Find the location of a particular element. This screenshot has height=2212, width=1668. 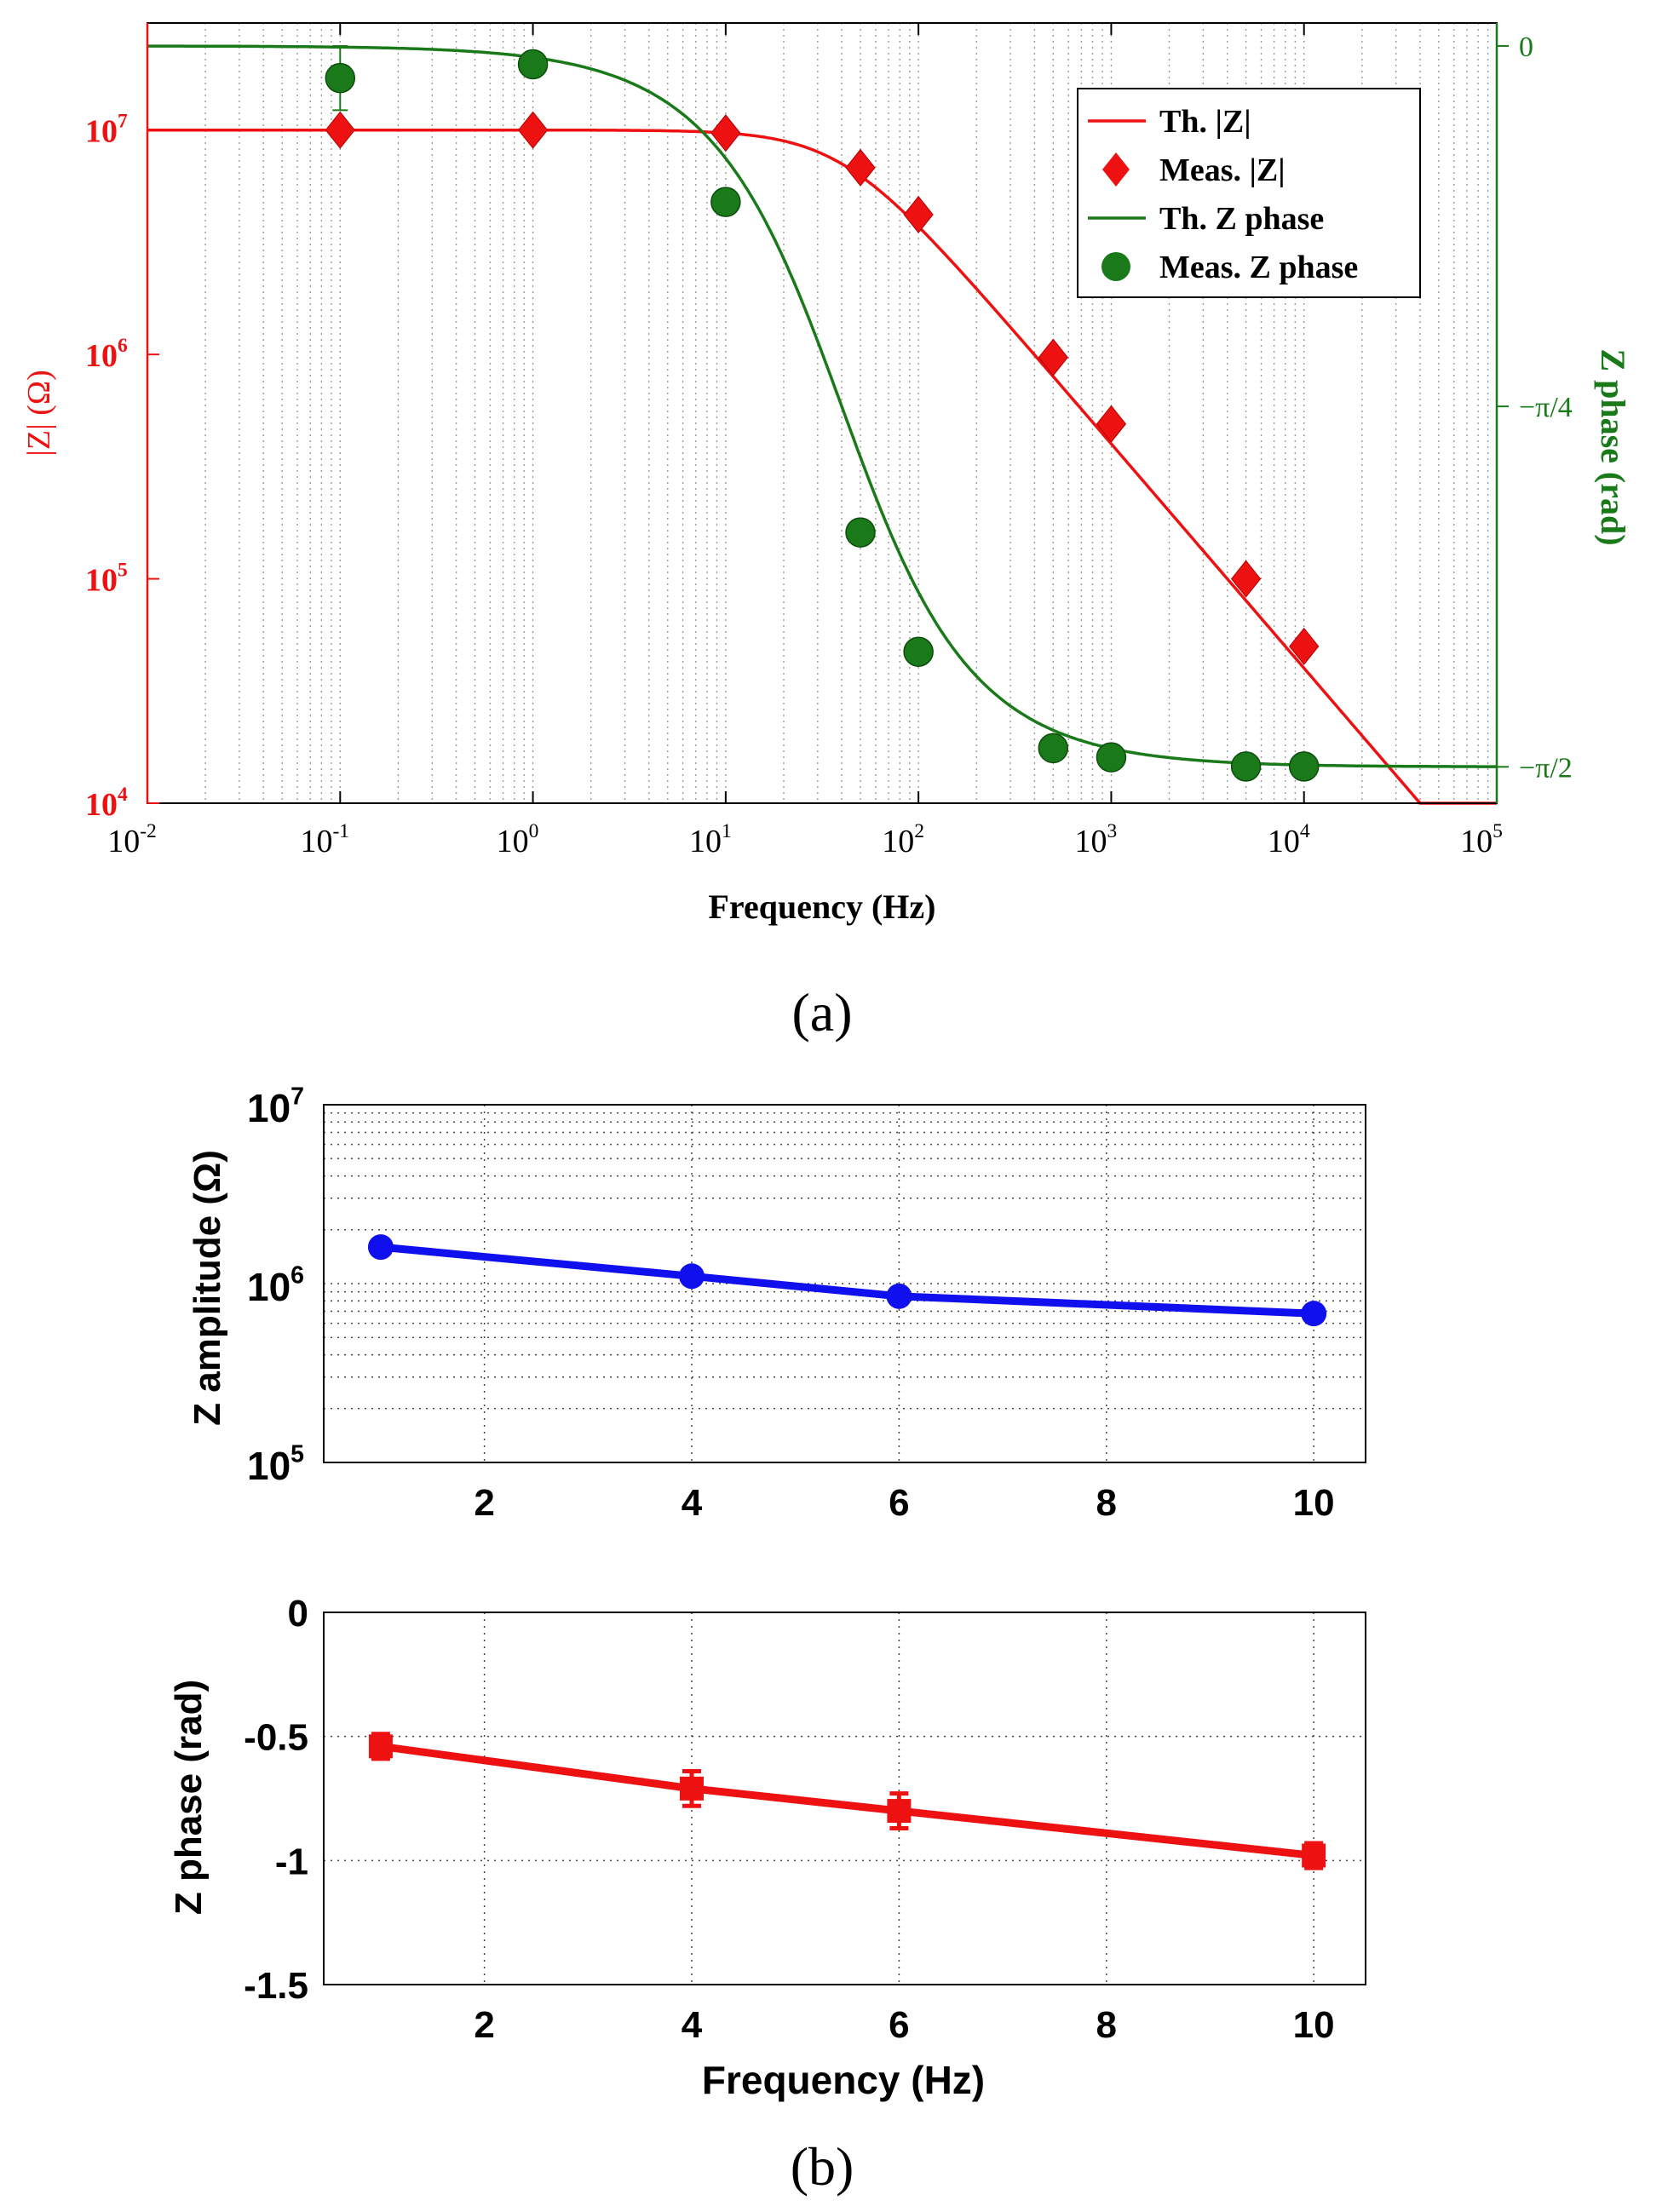

chart-b2-xtick-label: 4 is located at coordinates (692, 2025).